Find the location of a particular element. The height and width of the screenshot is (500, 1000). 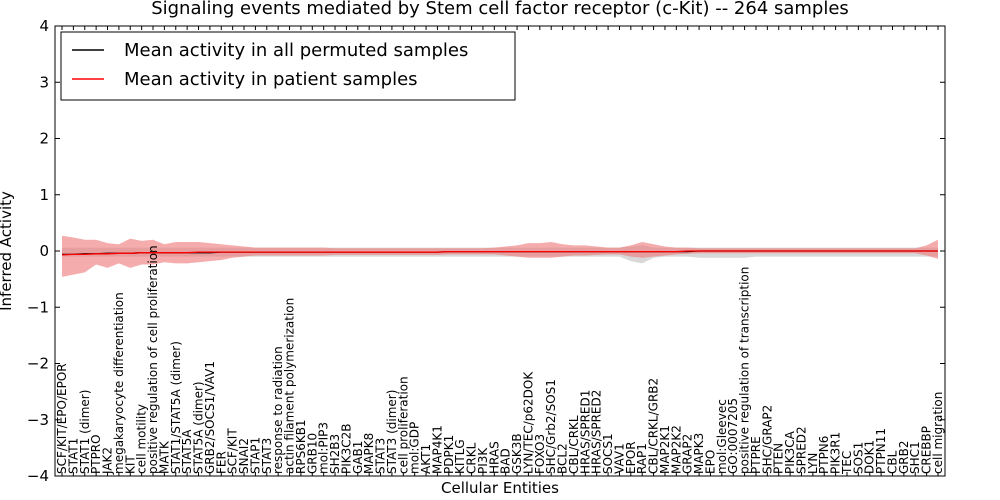

entity-label: LYN is located at coordinates (813, 463).